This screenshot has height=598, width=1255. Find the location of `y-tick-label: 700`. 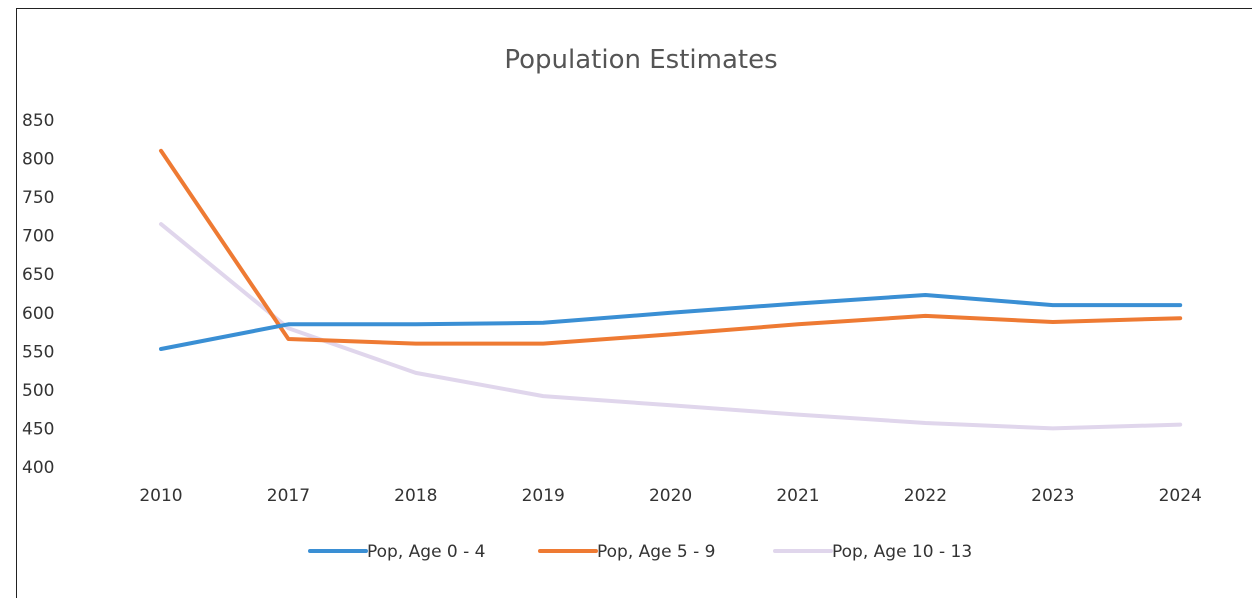

y-tick-label: 700 is located at coordinates (38, 237).